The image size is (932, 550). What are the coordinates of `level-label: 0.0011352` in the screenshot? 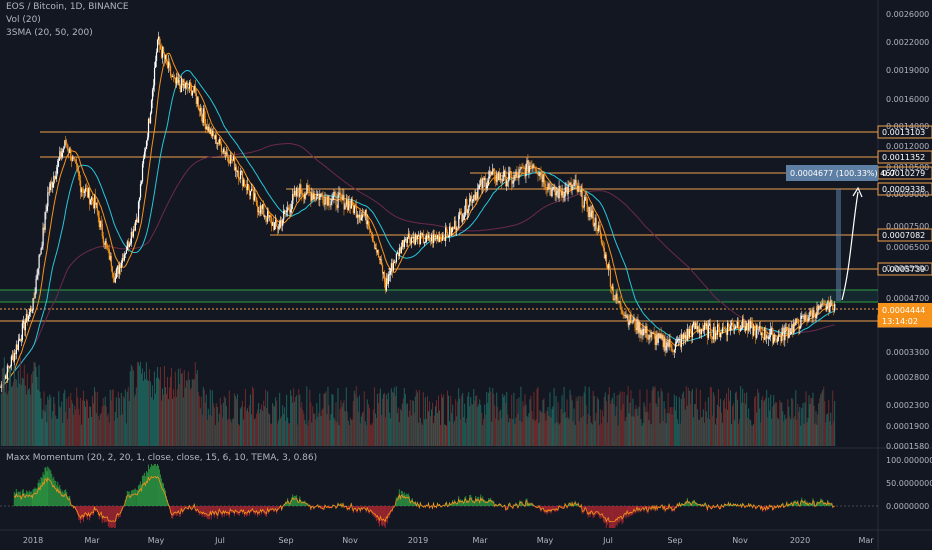 It's located at (903, 157).